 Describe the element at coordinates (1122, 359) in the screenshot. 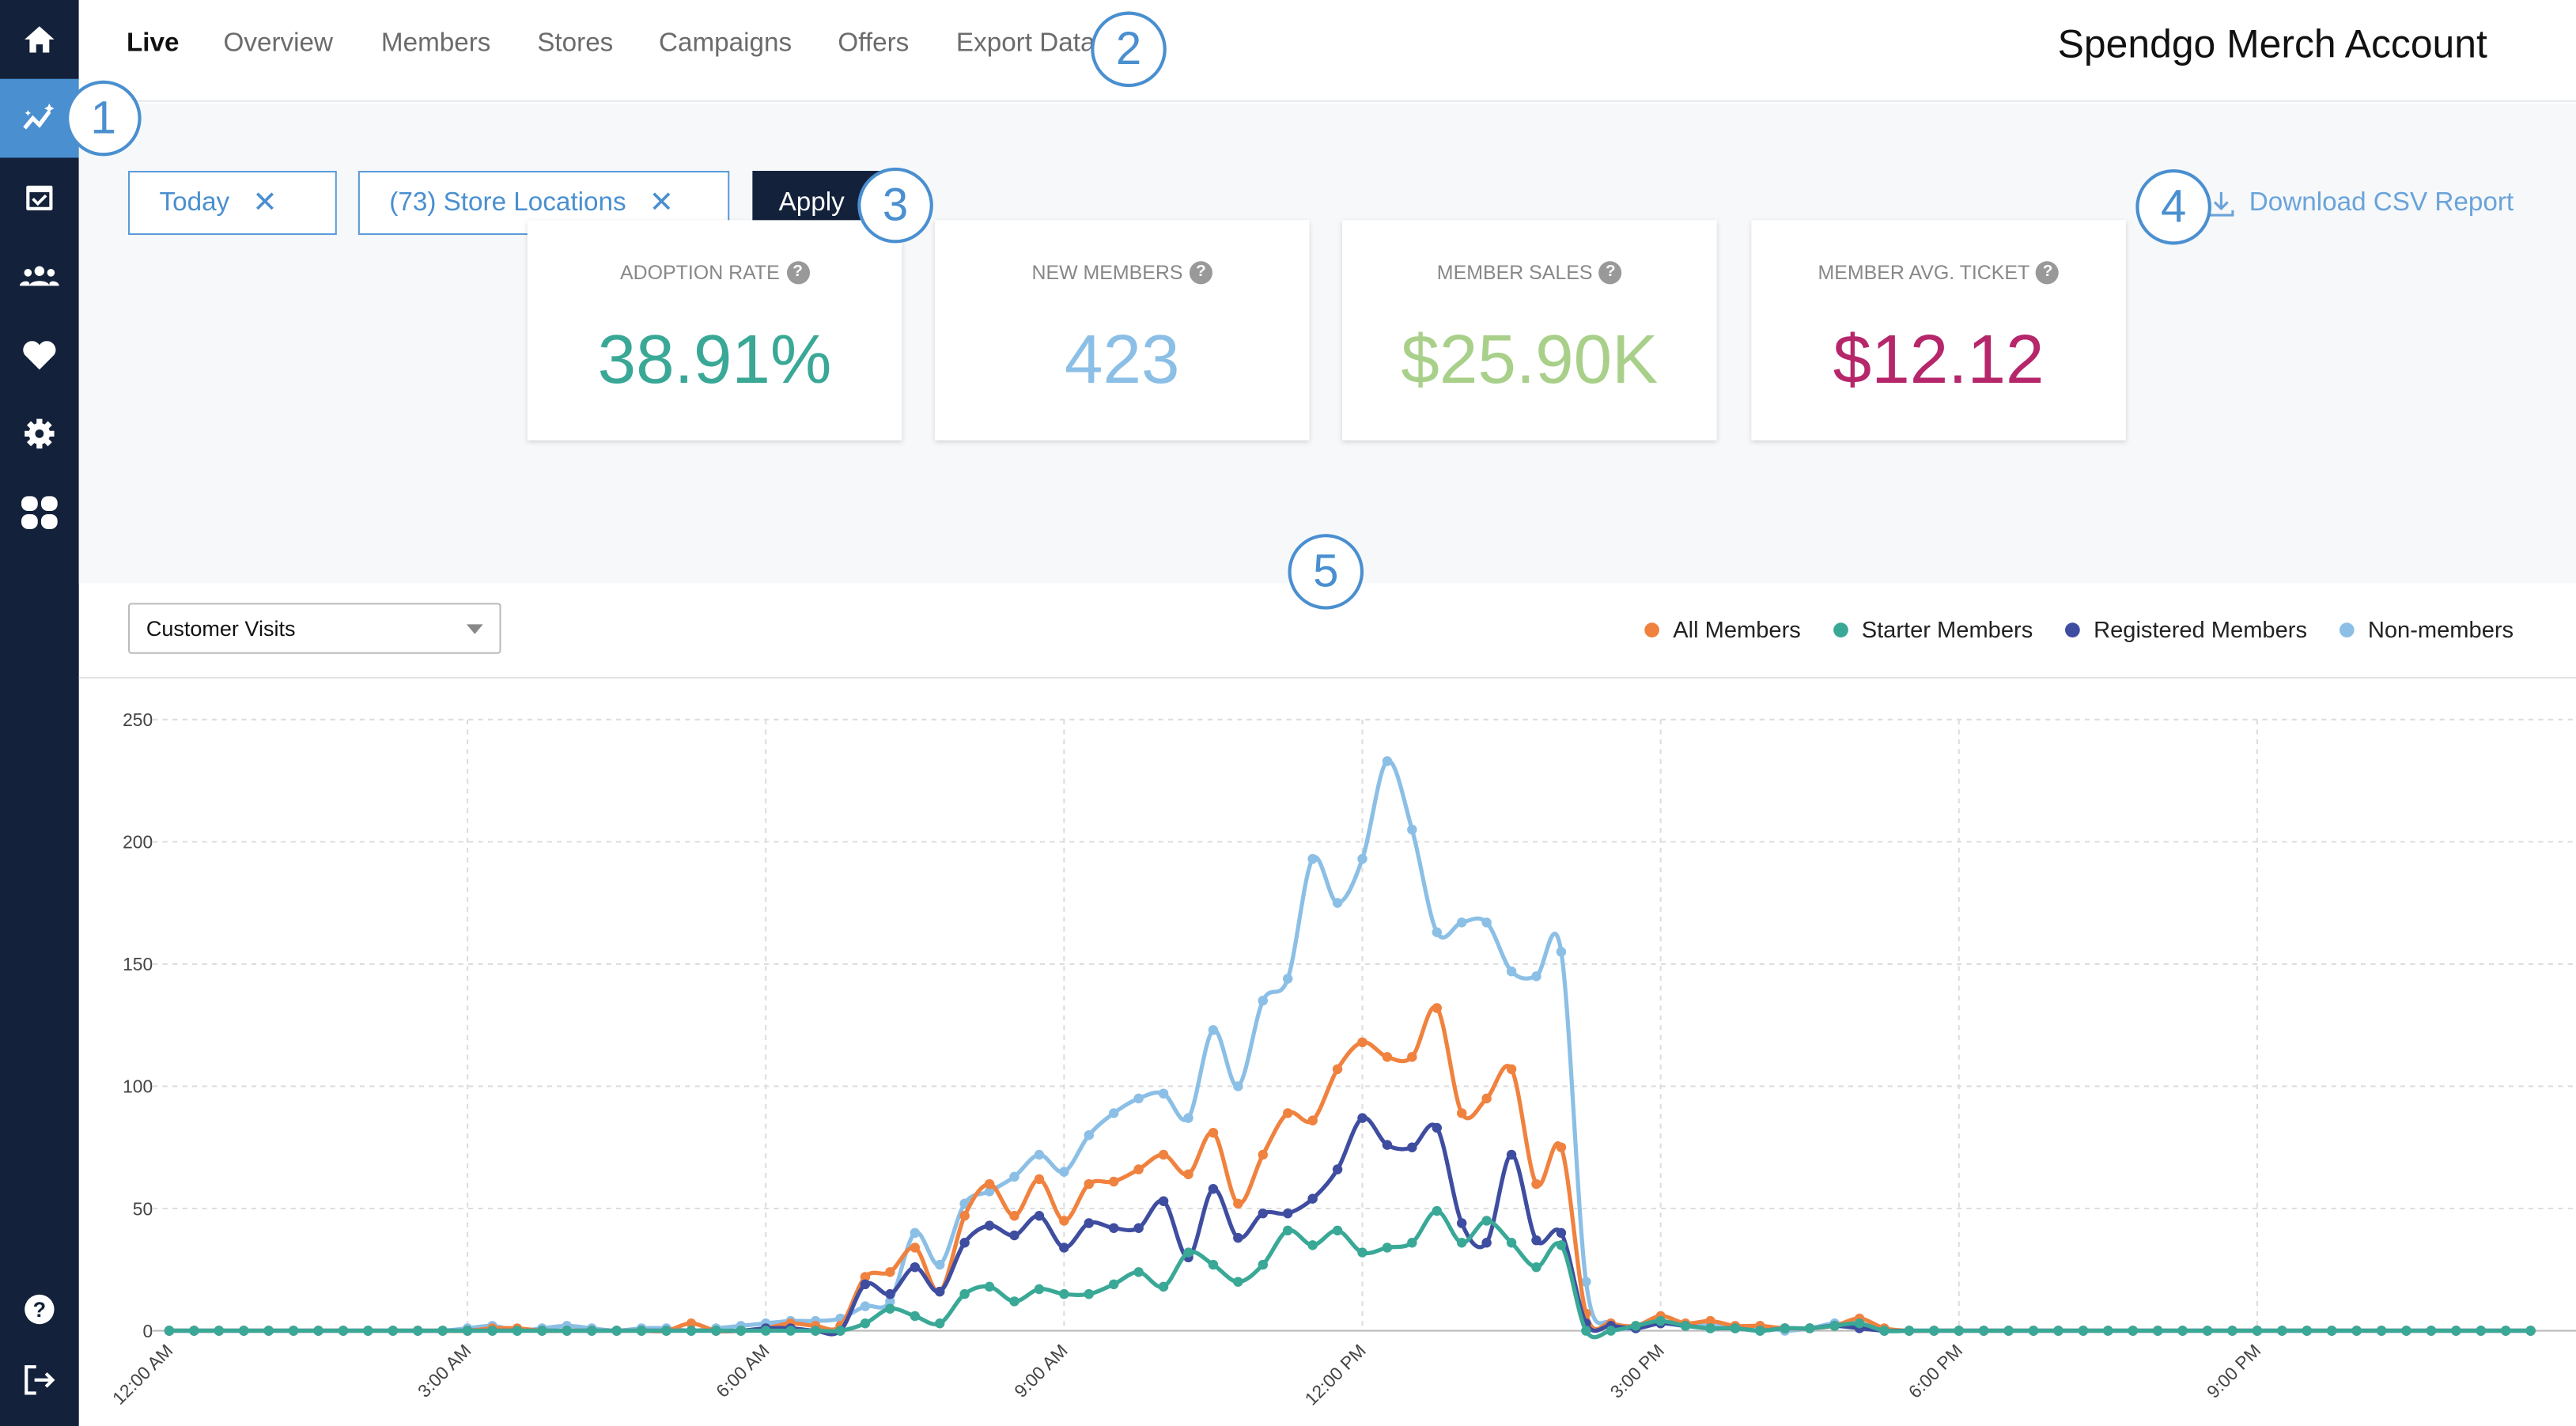

I see `kpi-value: 423` at that location.